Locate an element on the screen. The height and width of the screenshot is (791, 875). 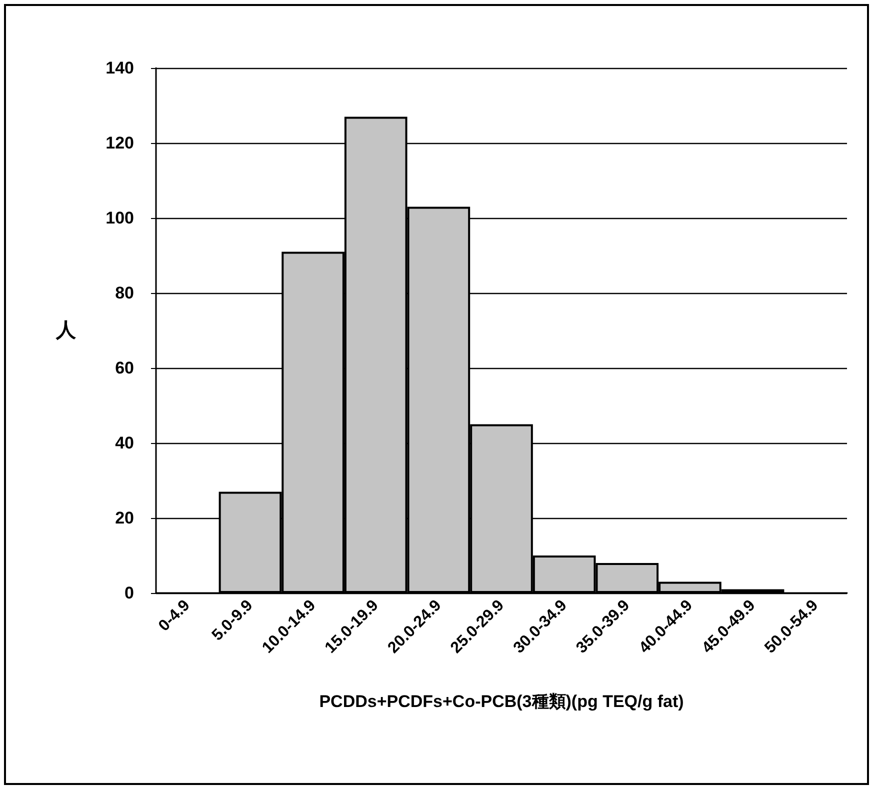
y-tick-label: 60 is located at coordinates (124, 368).